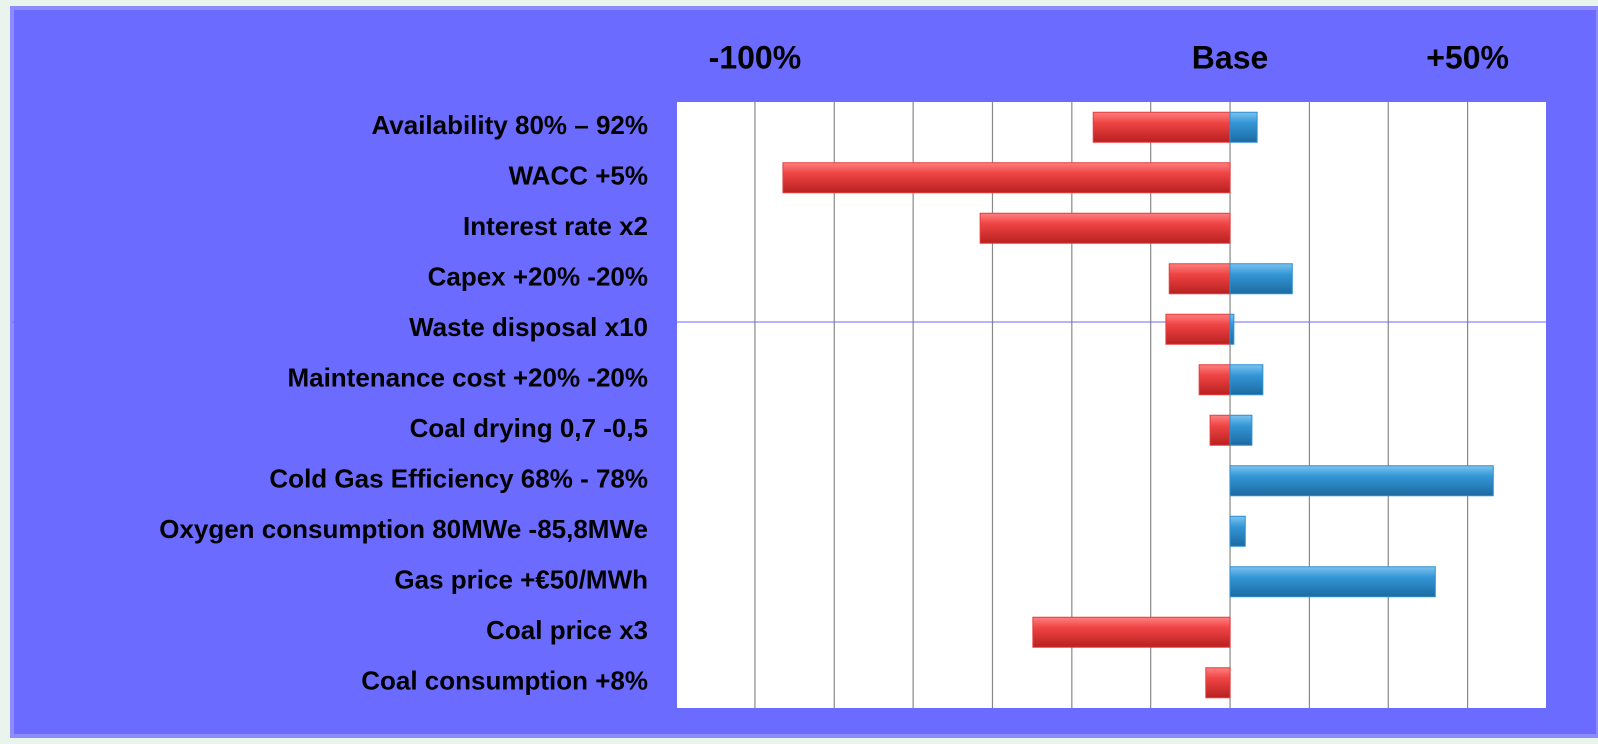 The image size is (1598, 744). I want to click on x-tick-label: Base, so click(1230, 57).